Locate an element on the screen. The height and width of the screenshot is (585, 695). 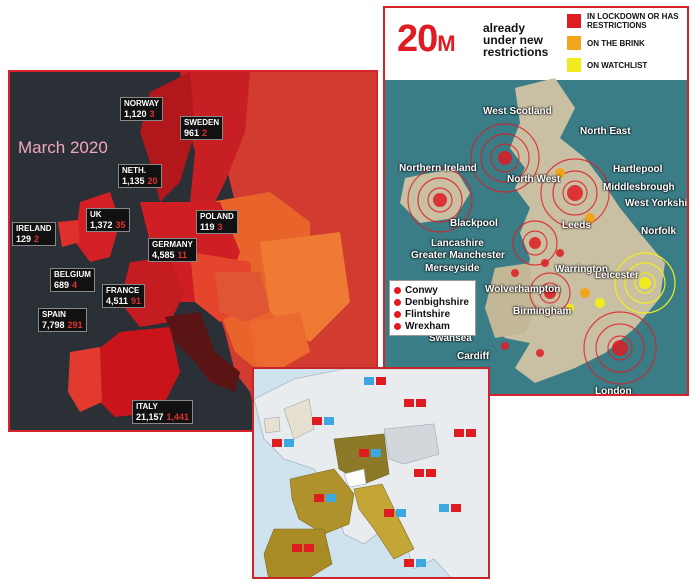
country-name: FRANCE is located at coordinates (123, 290).